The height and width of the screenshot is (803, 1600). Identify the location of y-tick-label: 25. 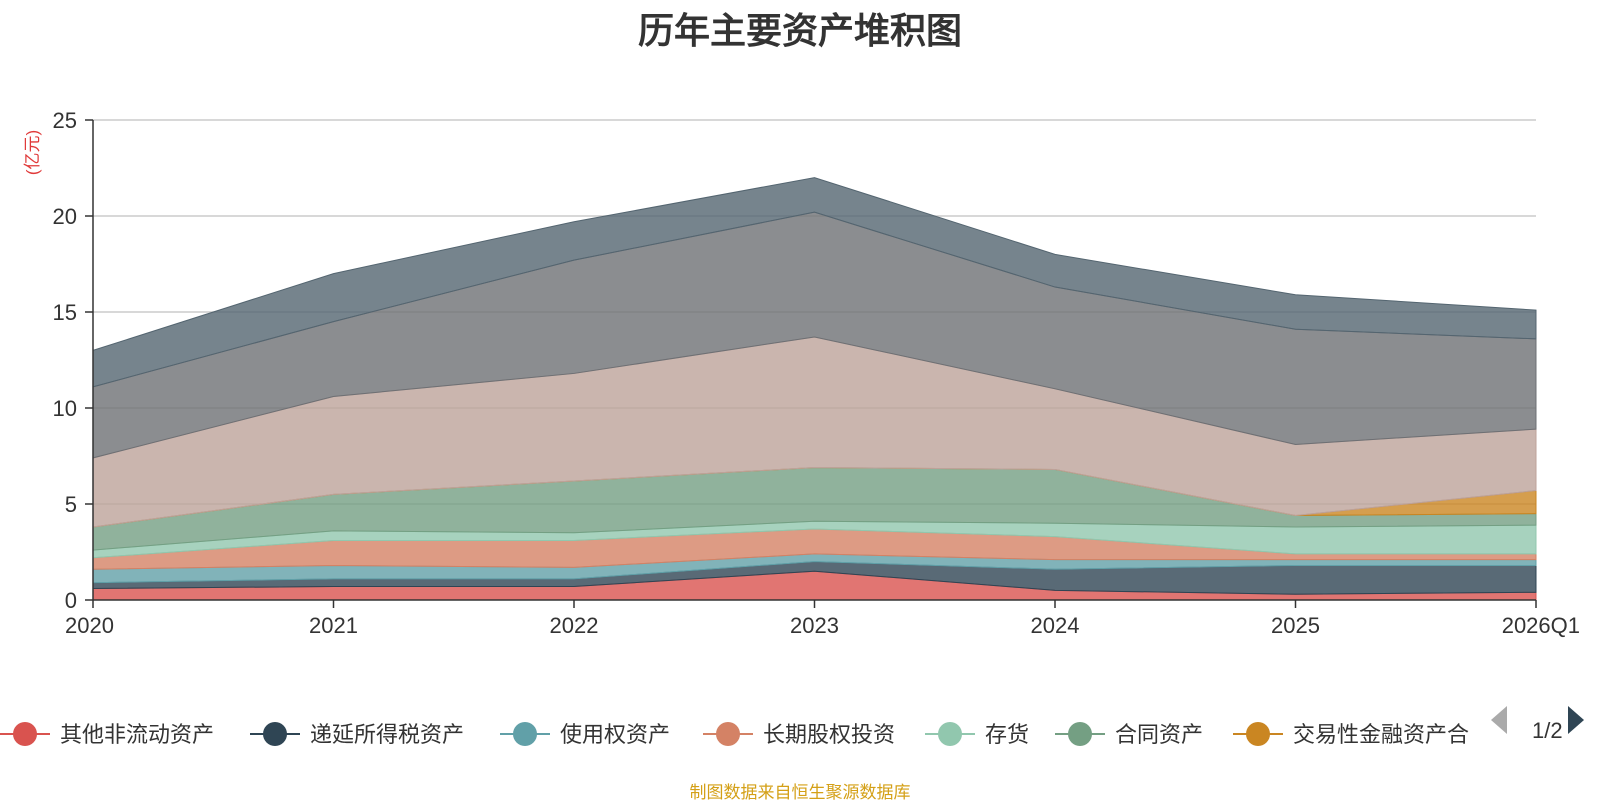
(65, 120).